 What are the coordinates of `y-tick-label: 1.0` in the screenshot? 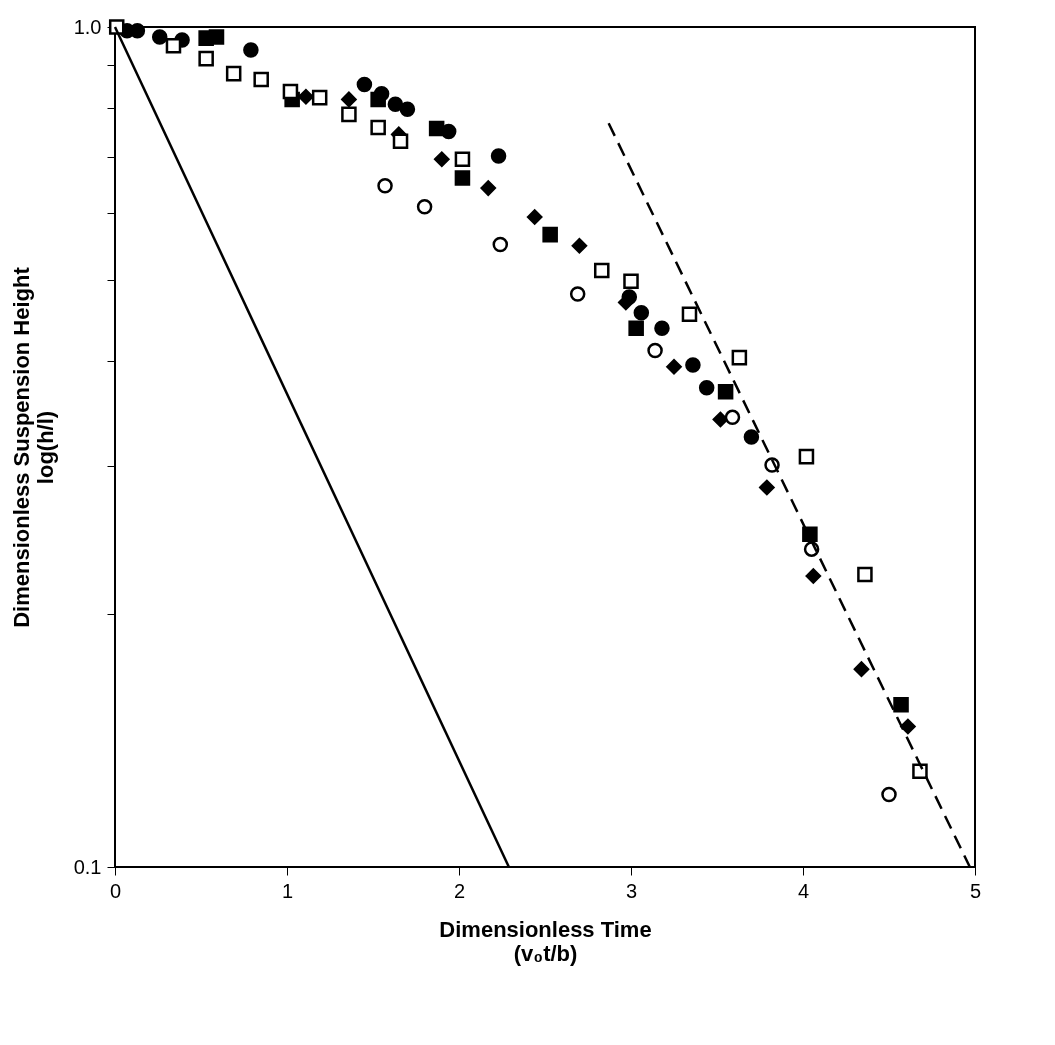 It's located at (87, 26).